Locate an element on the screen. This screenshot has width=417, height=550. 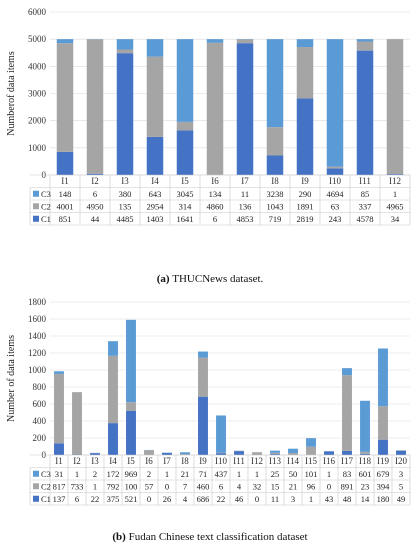
data-label: 32 is located at coordinates (257, 486).